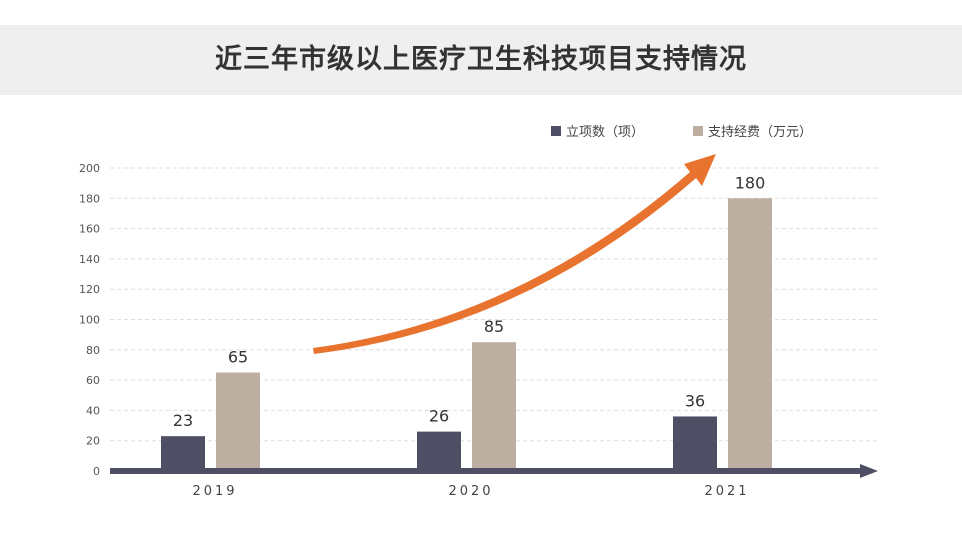  What do you see at coordinates (238, 357) in the screenshot?
I see `data-label: 65` at bounding box center [238, 357].